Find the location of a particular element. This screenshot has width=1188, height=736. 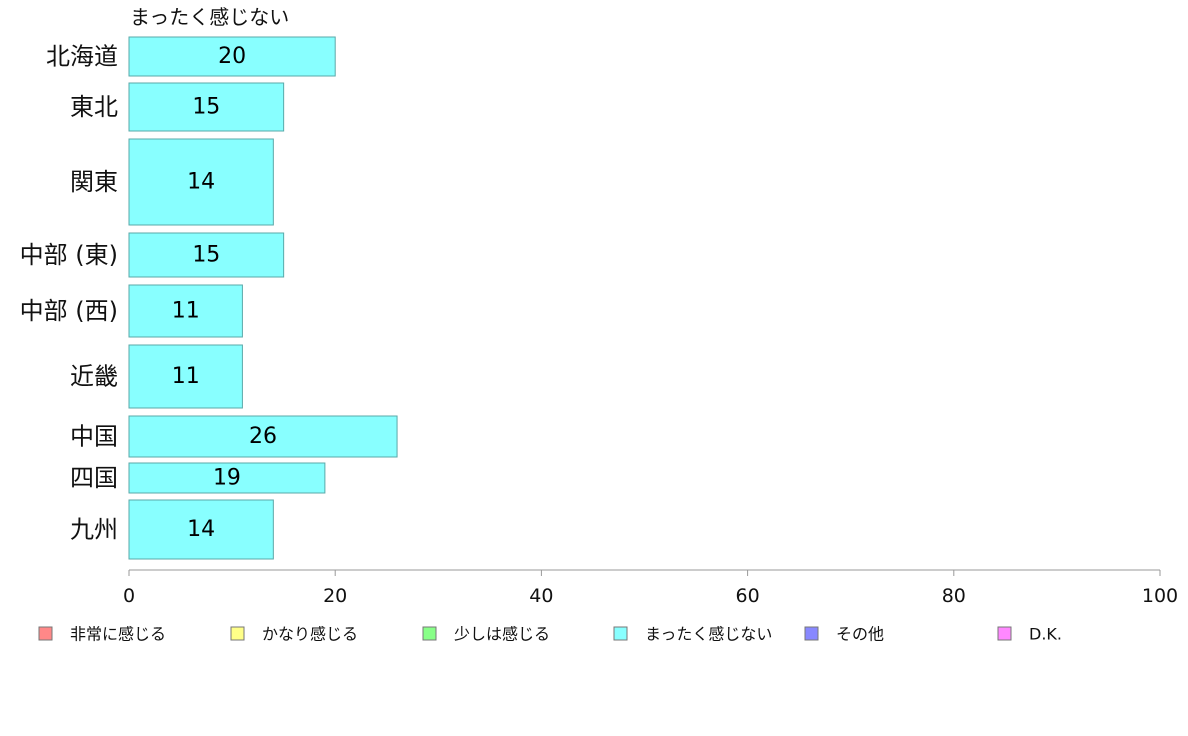

legend: 非常に感じる かなり感じる 少しは感じる まったく感じない その他 D.K. is located at coordinates (550, 634).